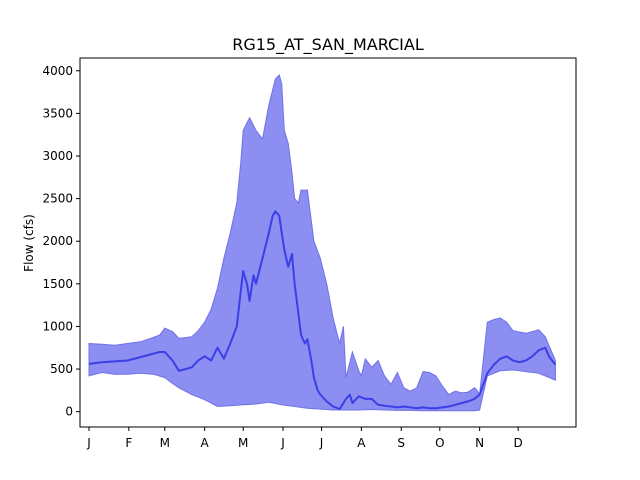 The width and height of the screenshot is (640, 480). Describe the element at coordinates (57, 284) in the screenshot. I see `y-tick-label: 1500` at that location.